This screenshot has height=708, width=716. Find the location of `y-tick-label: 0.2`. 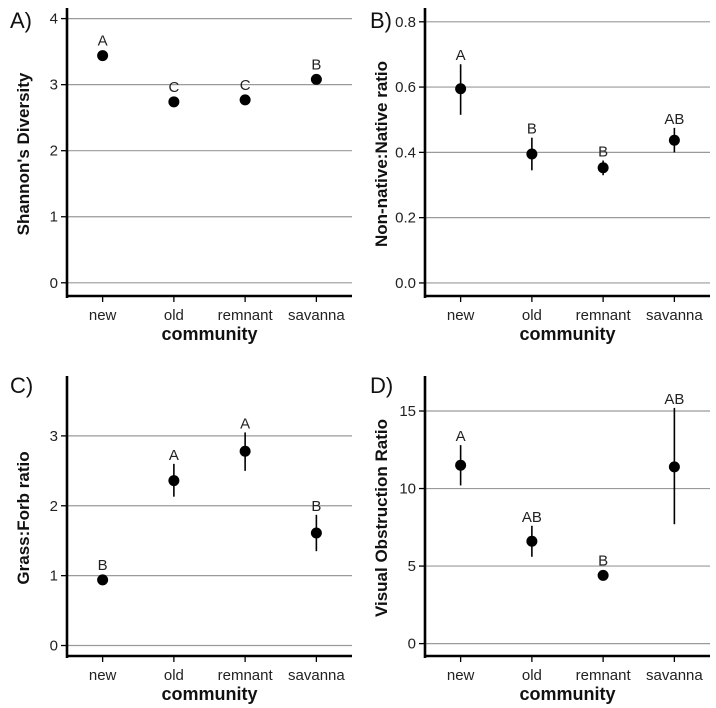

y-tick-label: 0.2 is located at coordinates (405, 218).